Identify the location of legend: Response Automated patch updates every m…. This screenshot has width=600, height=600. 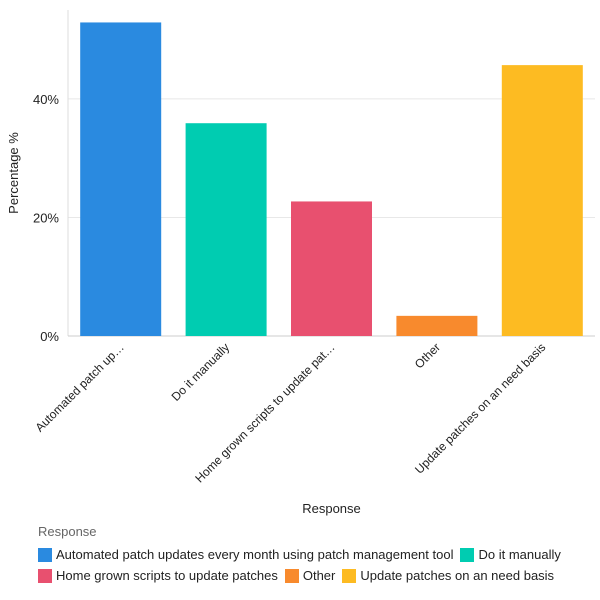
(303, 555).